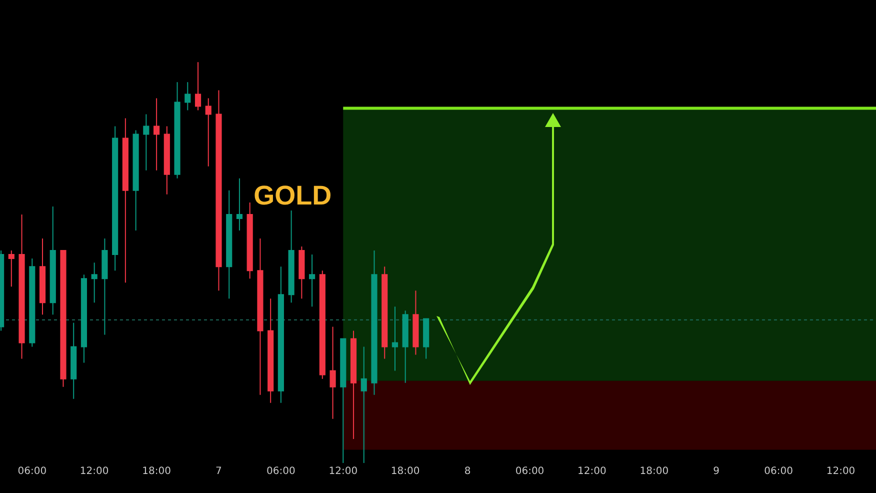  What do you see at coordinates (467, 471) in the screenshot?
I see `x-tick-label: 8` at bounding box center [467, 471].